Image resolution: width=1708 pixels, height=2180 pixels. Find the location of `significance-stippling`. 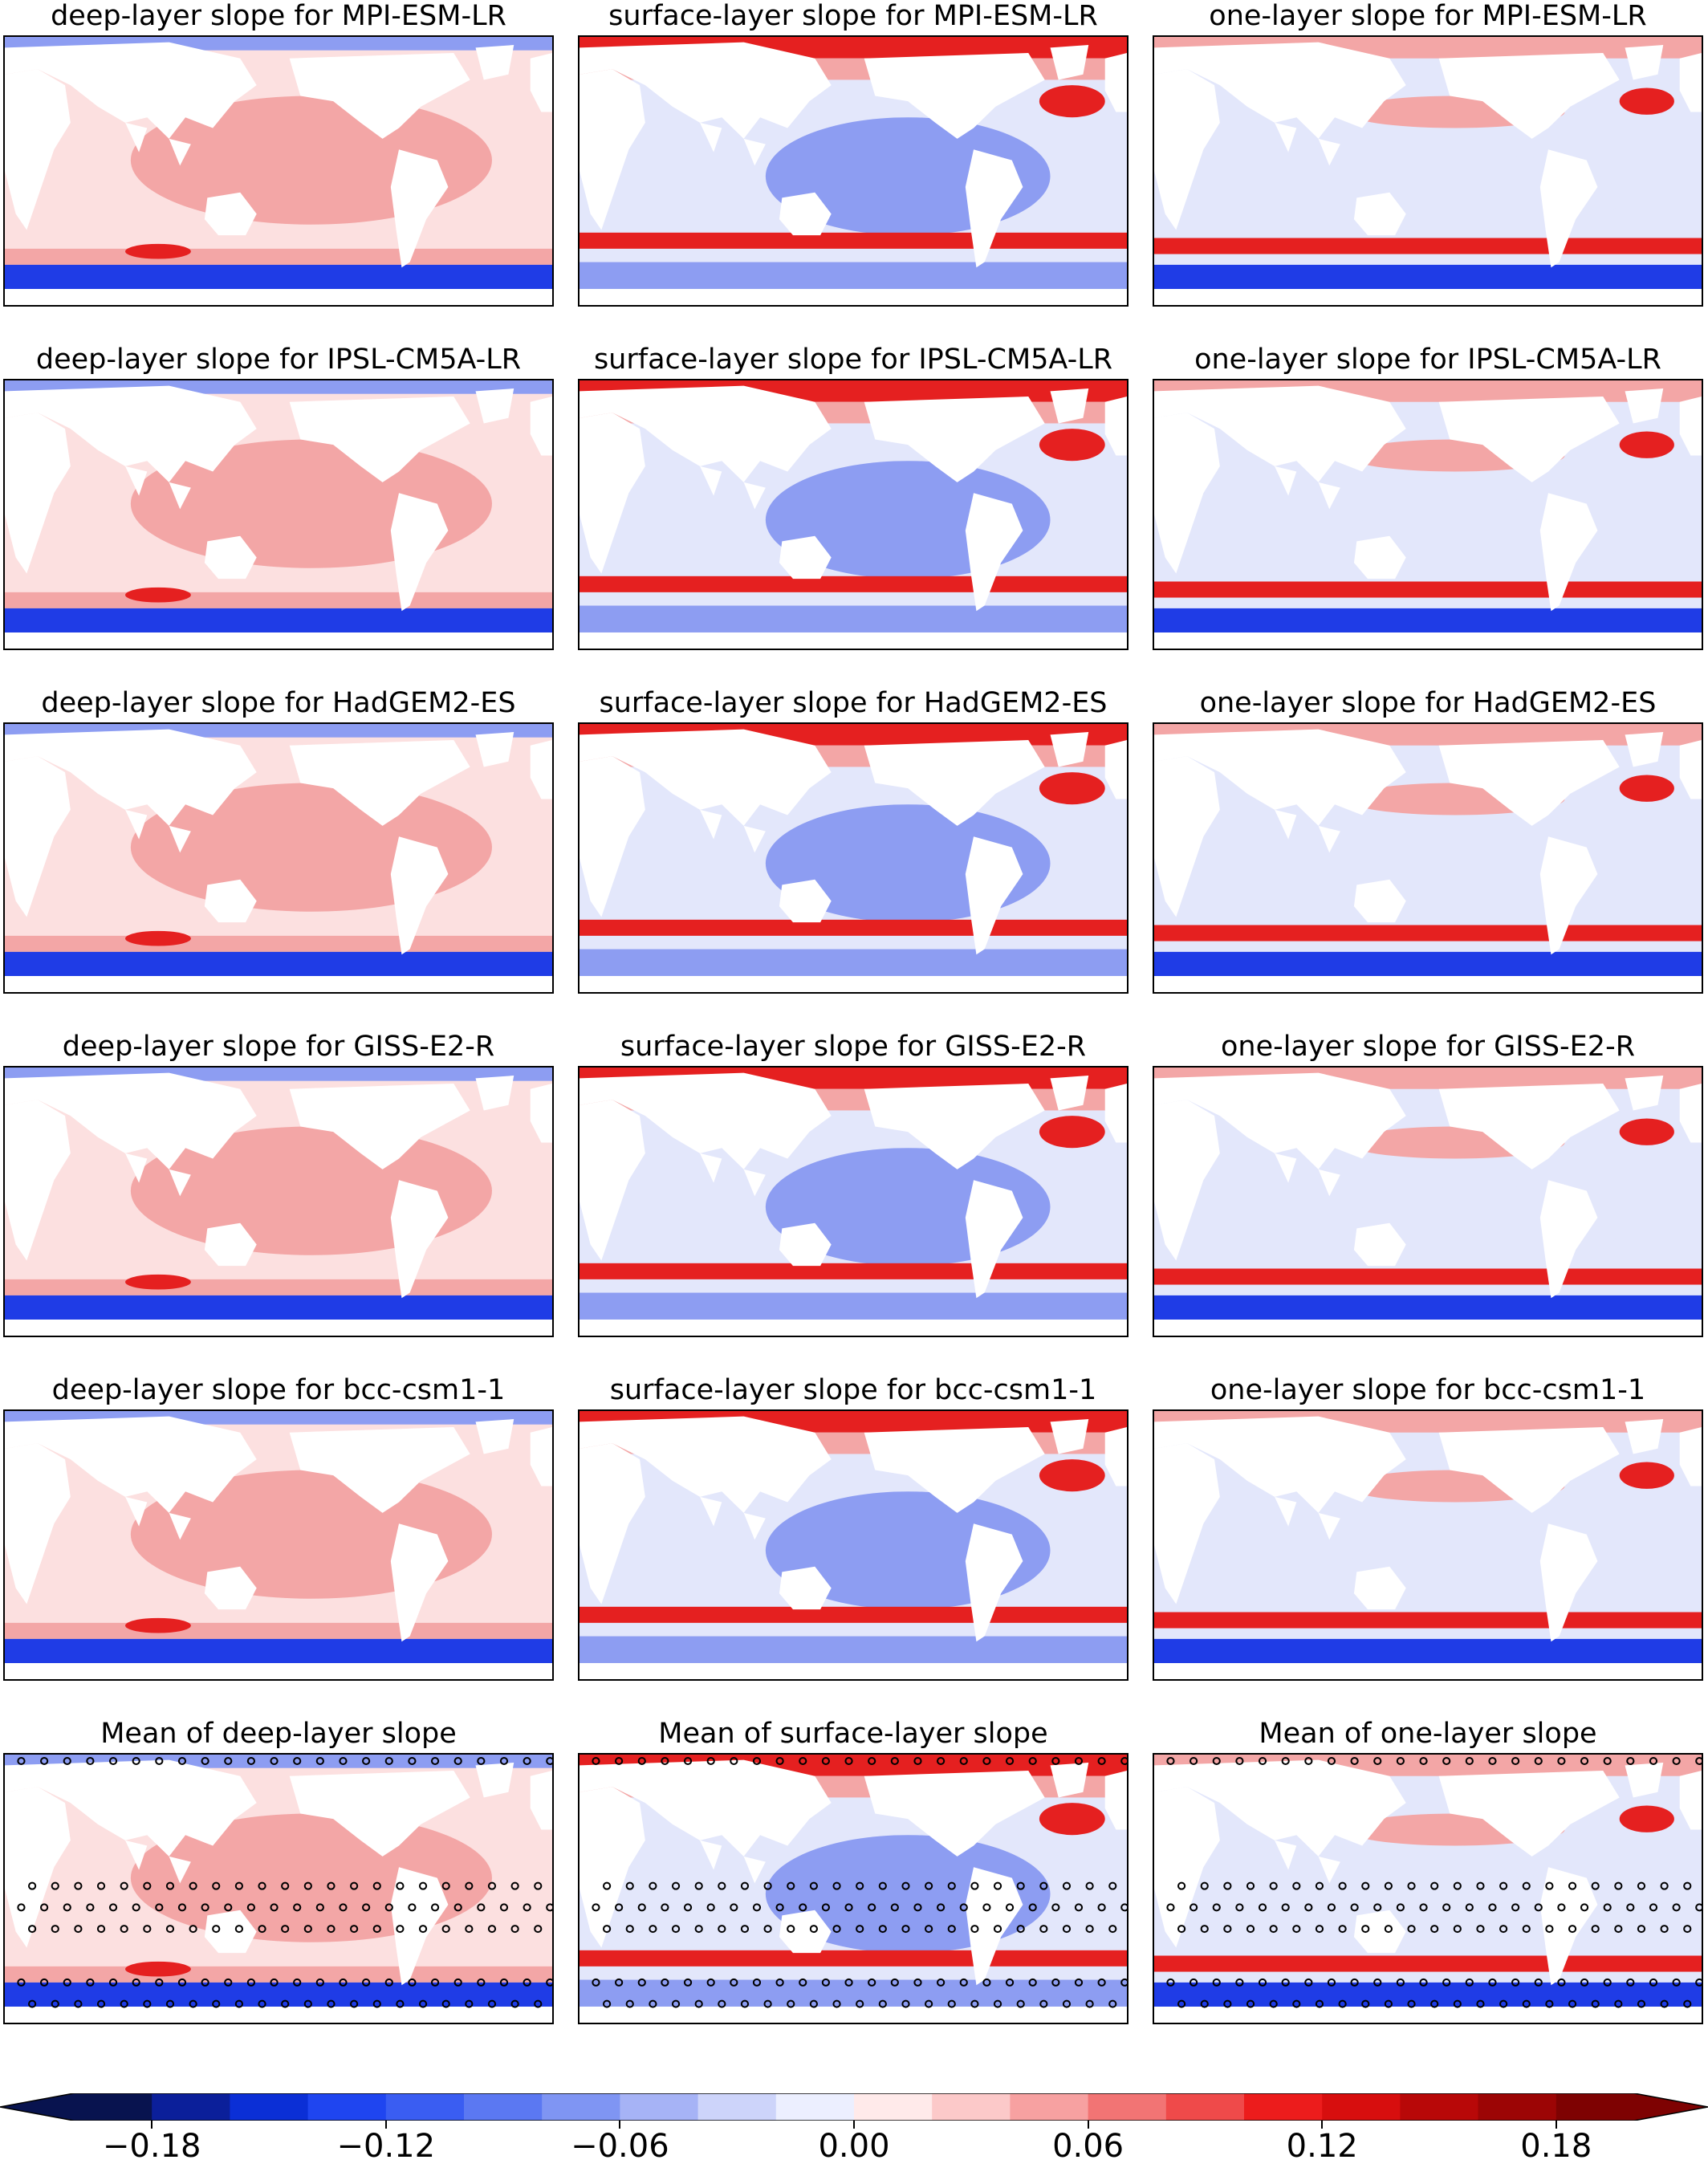

significance-stippling is located at coordinates (1434, 1882).